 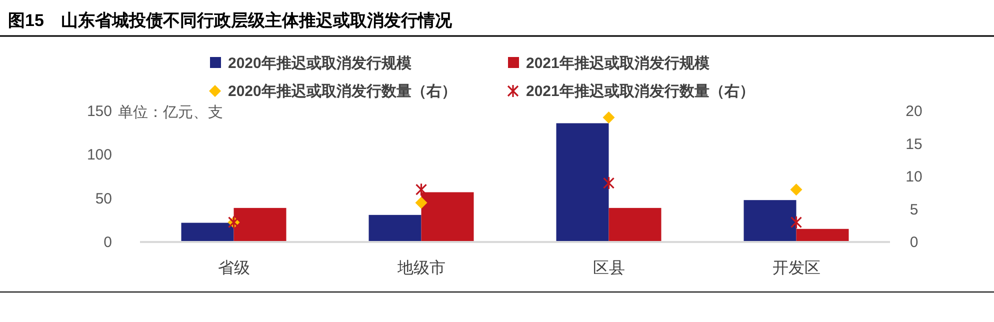 I want to click on x-tick-label: 开发区, so click(x=796, y=268).